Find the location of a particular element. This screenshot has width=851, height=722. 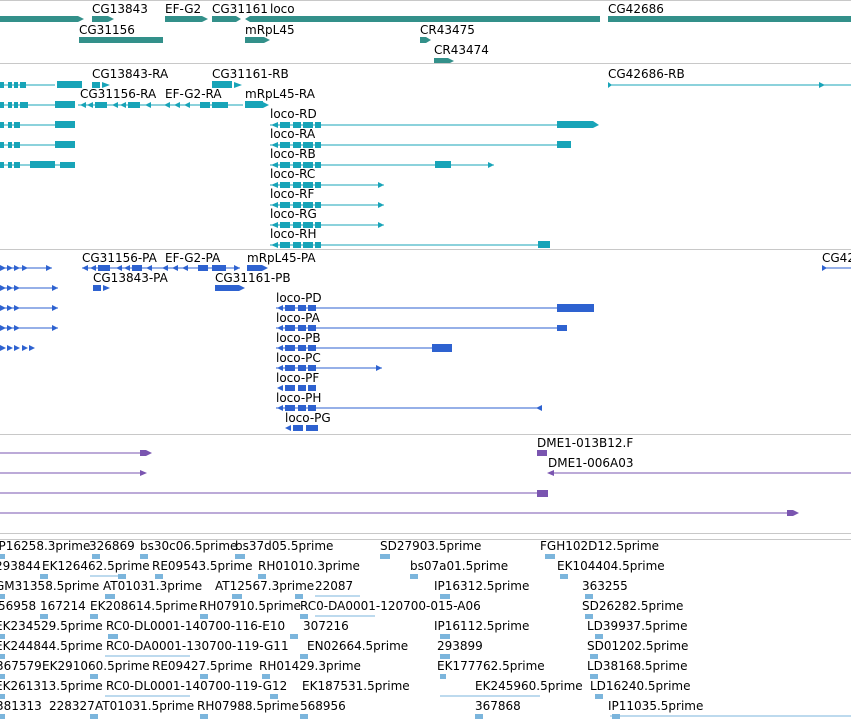

est-label: RC0-DA0001-130700-119-G11 is located at coordinates (197, 646).